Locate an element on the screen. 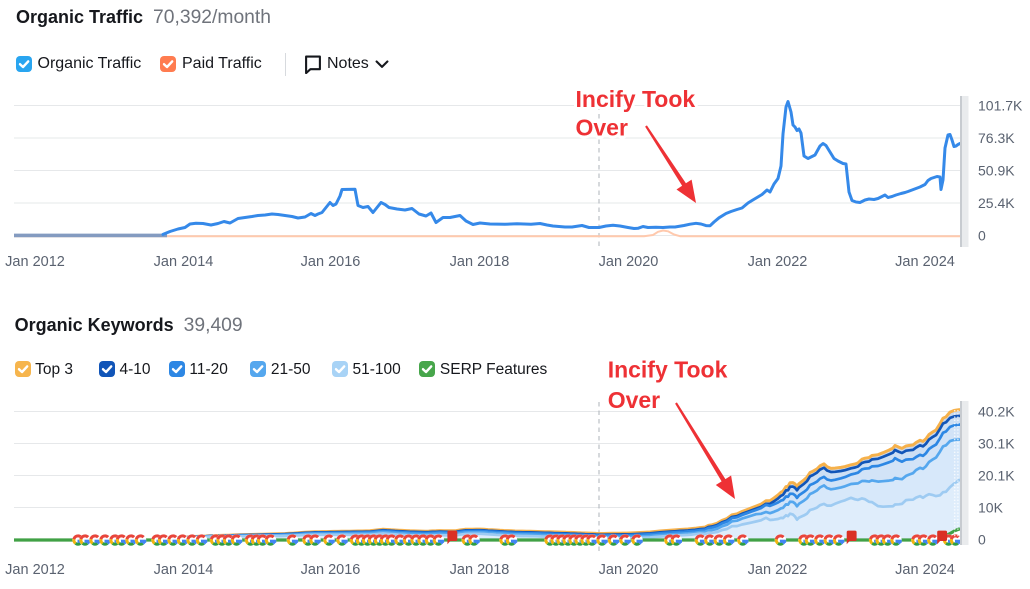  svg-text: 76.3K is located at coordinates (996, 138).